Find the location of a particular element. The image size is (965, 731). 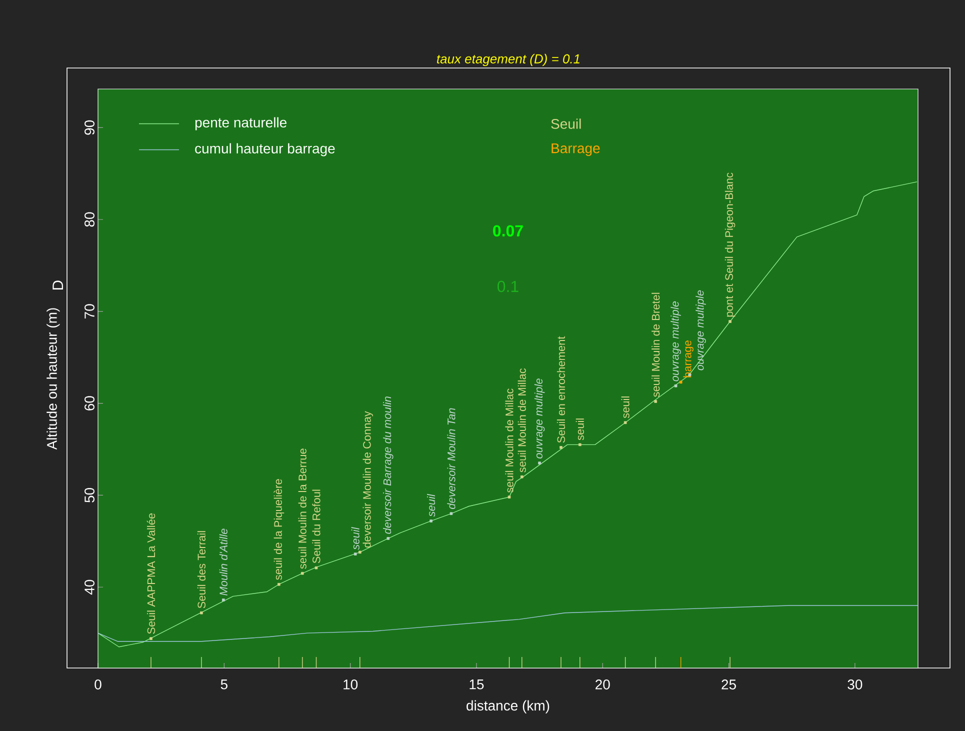

text: Barrage is located at coordinates (576, 149).